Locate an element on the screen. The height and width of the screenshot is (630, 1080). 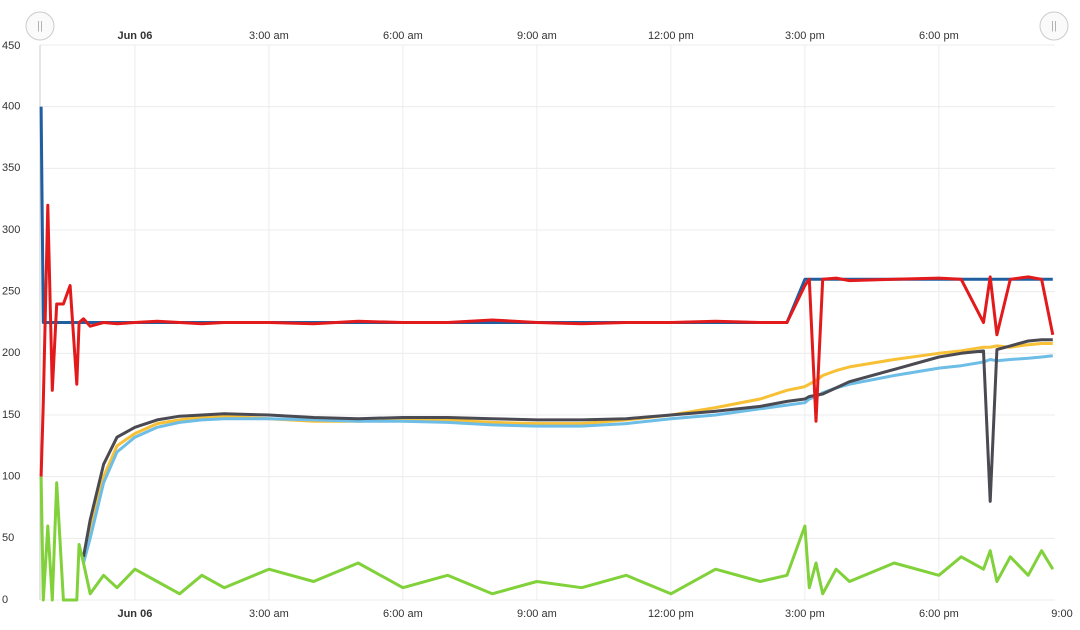
range-grip-right is located at coordinates (1054, 26).